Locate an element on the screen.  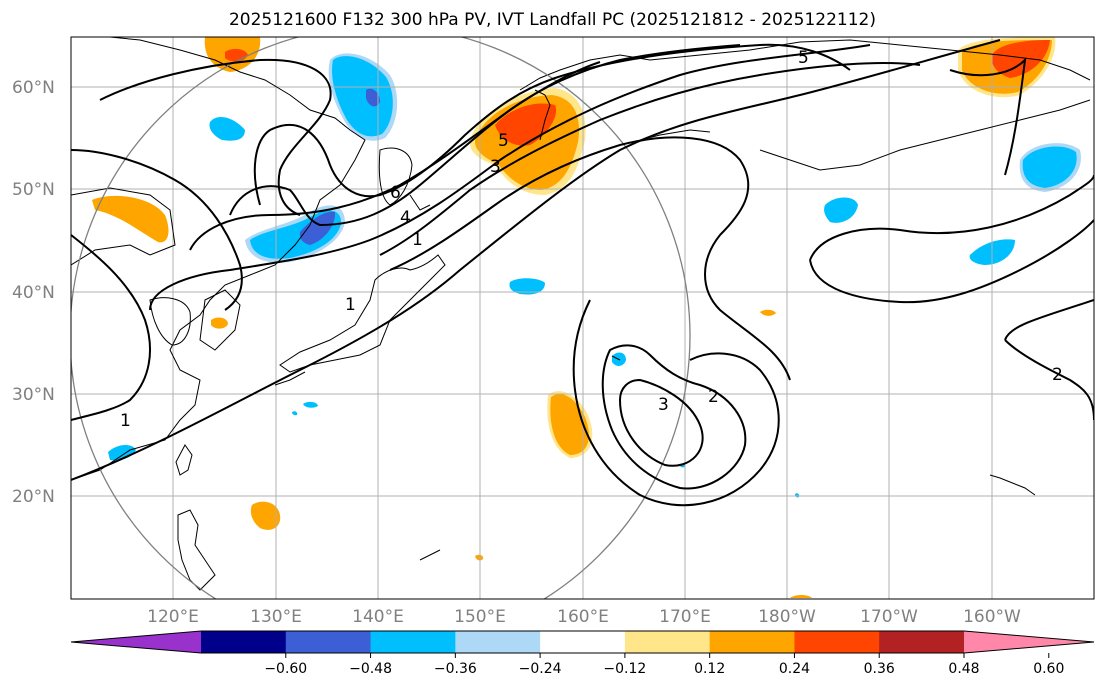
latitude-labels: 60°N 50°N 40°N 30°N 20°N is located at coordinates (33, 292).